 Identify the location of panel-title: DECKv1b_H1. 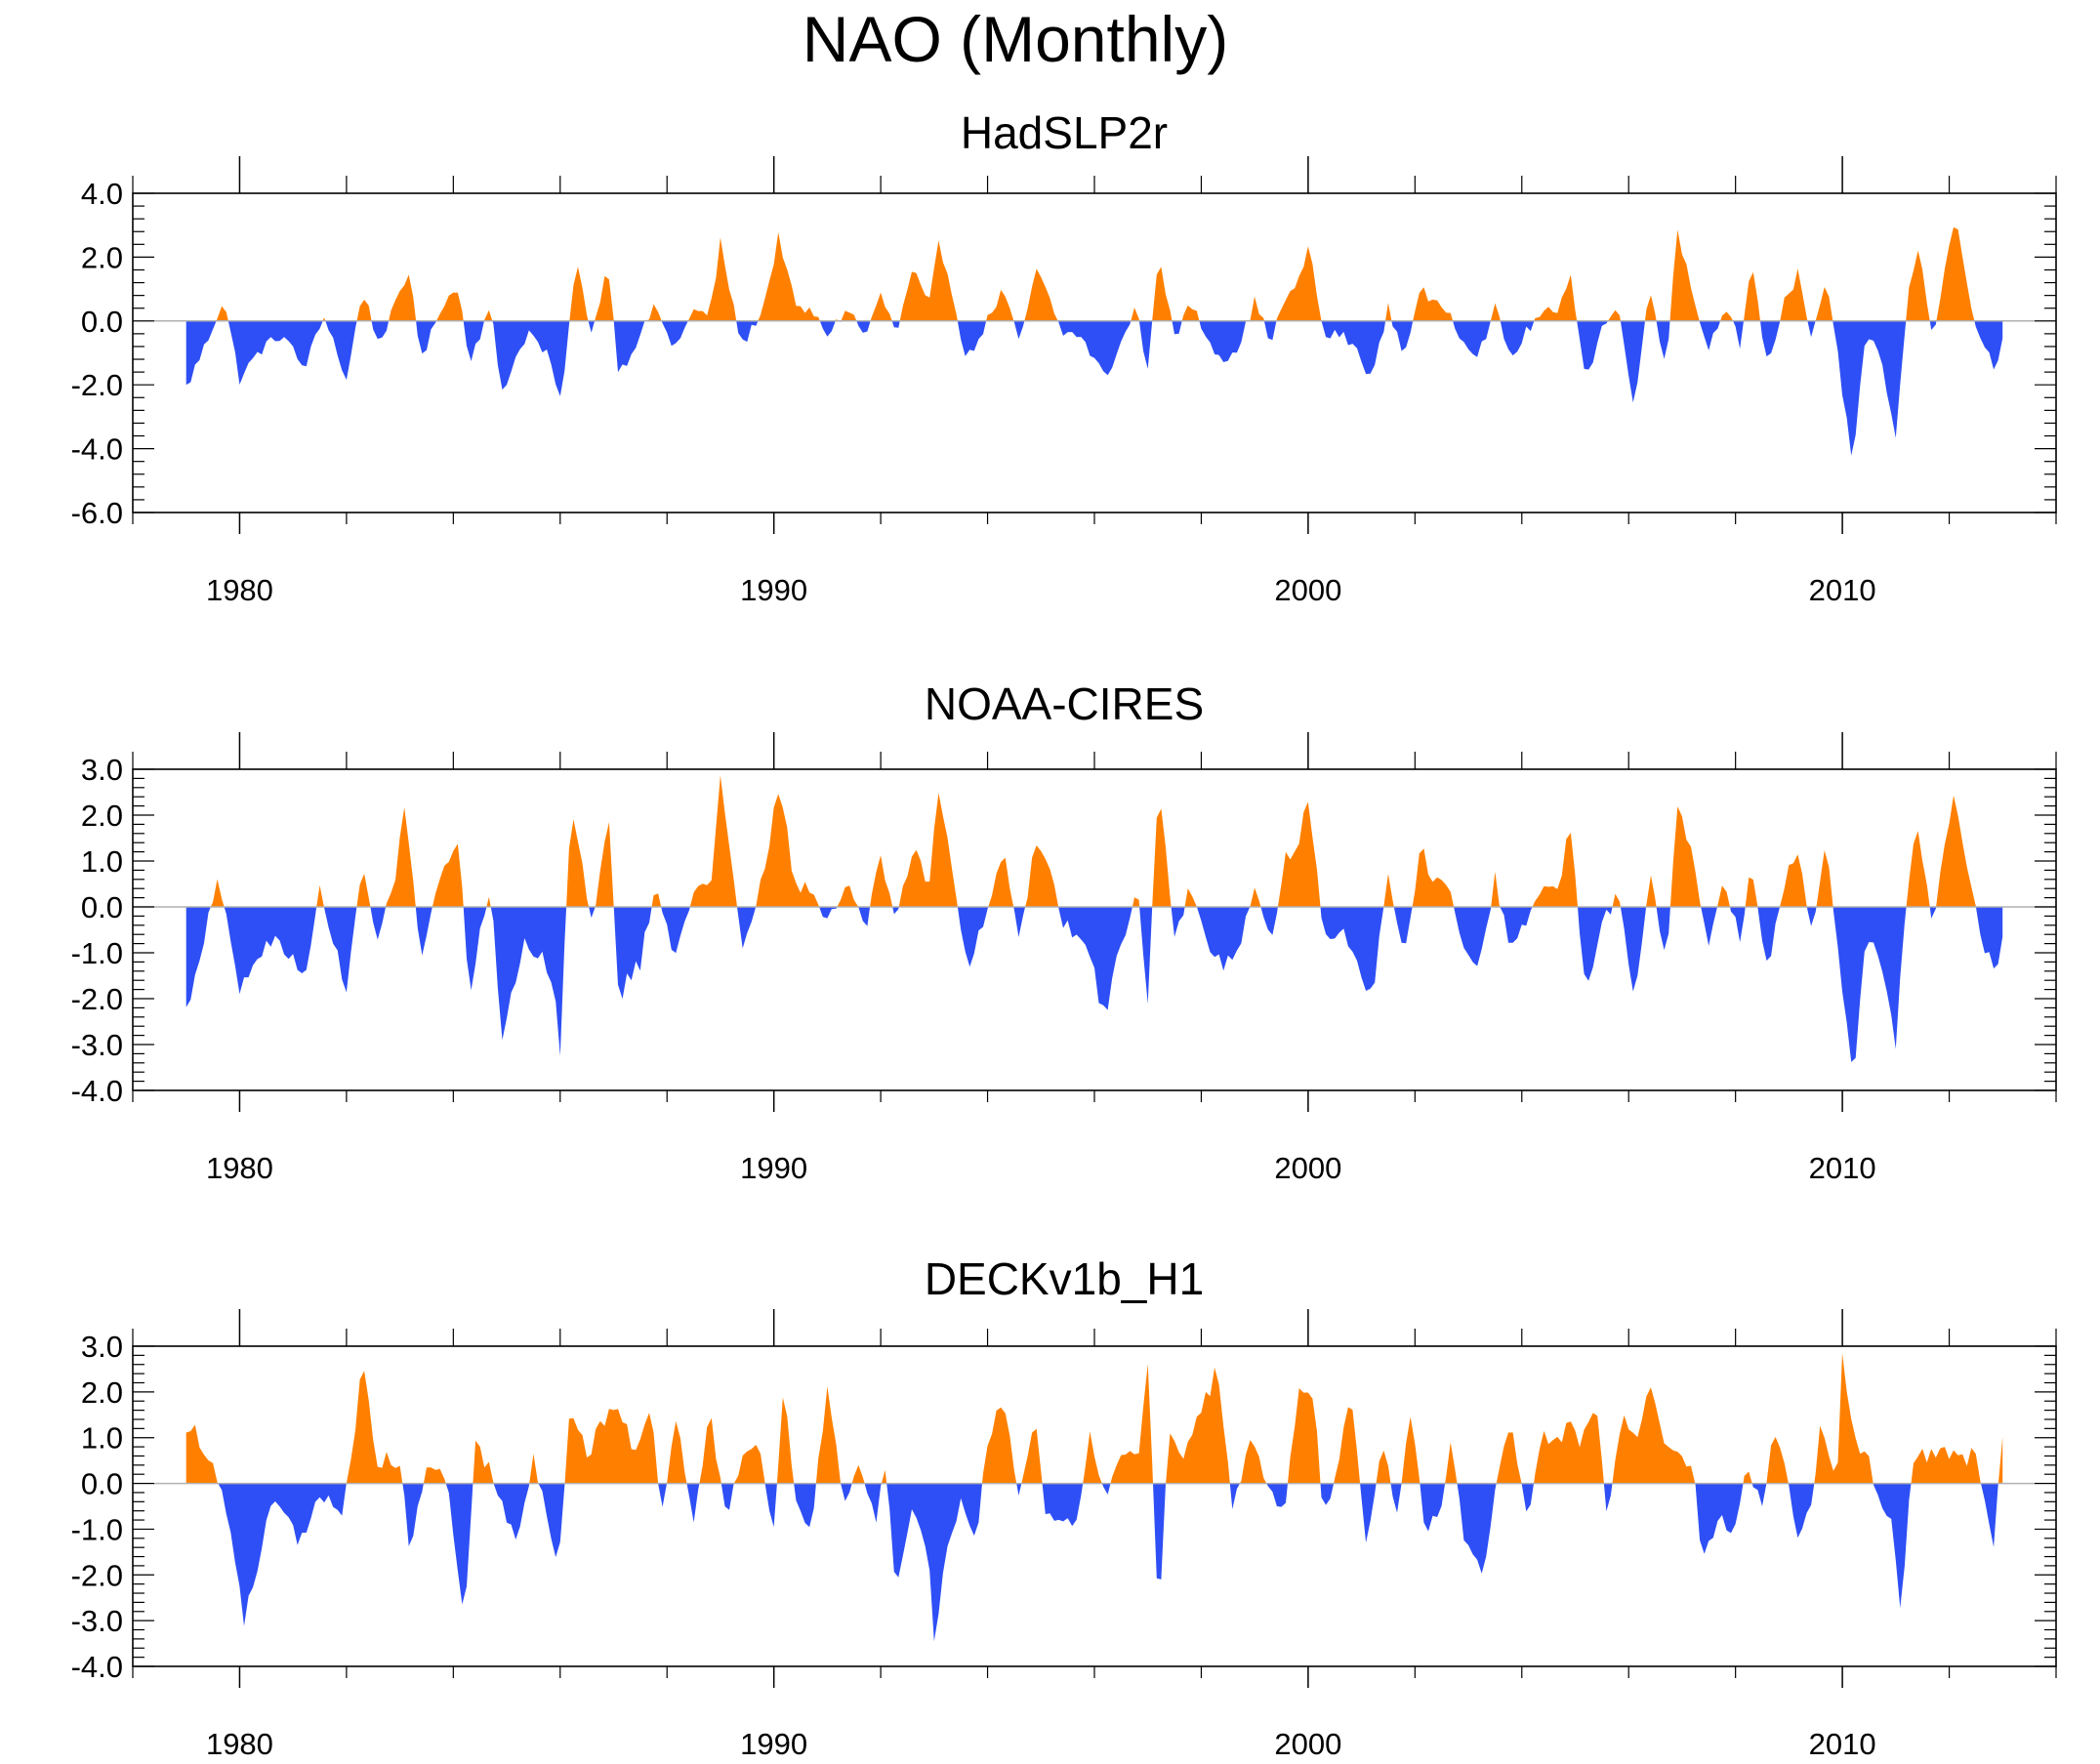
(1064, 1278).